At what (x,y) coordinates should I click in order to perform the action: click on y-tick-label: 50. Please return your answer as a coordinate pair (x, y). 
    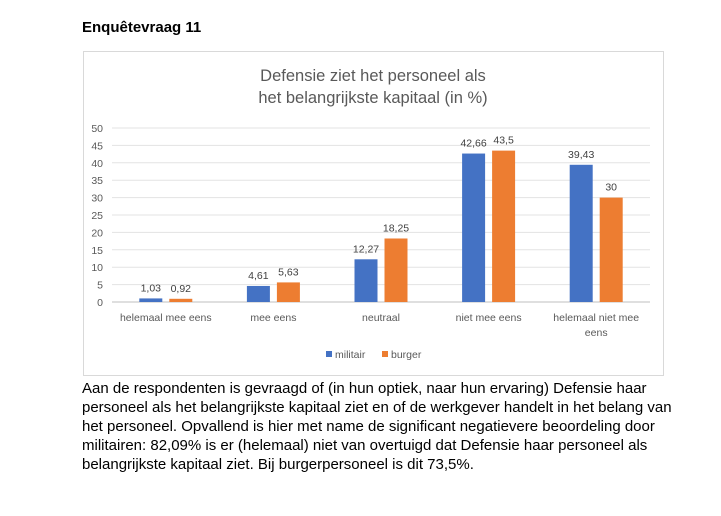
    Looking at the image, I should click on (97, 129).